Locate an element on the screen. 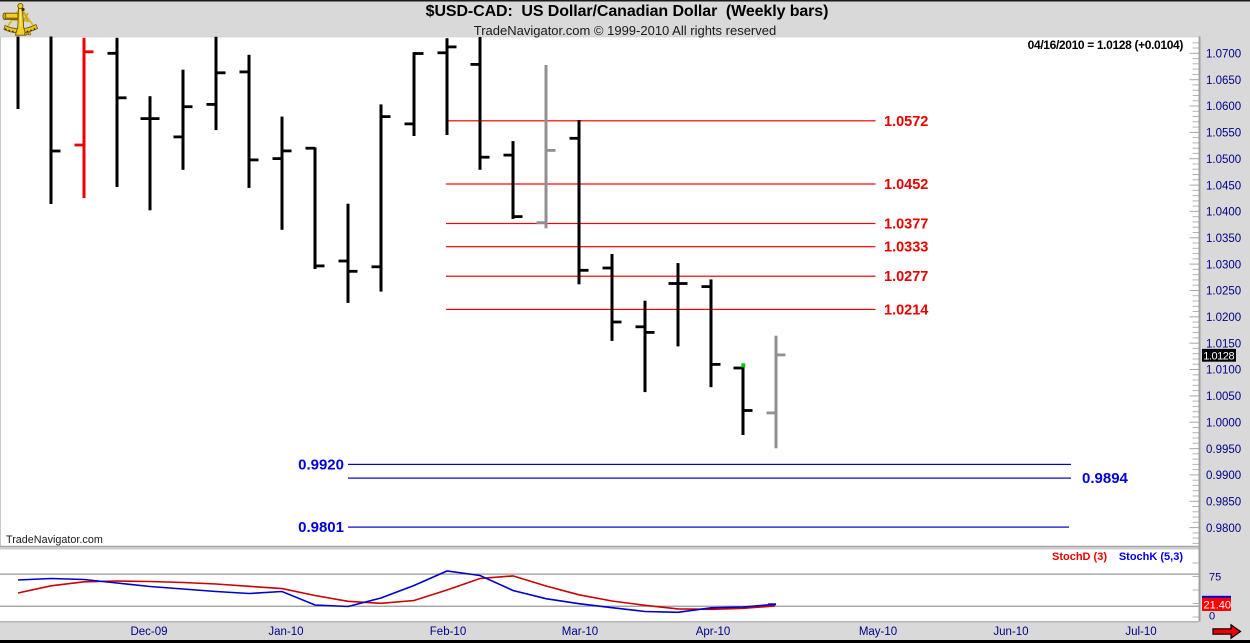  svg-text: Feb-10 is located at coordinates (448, 632).